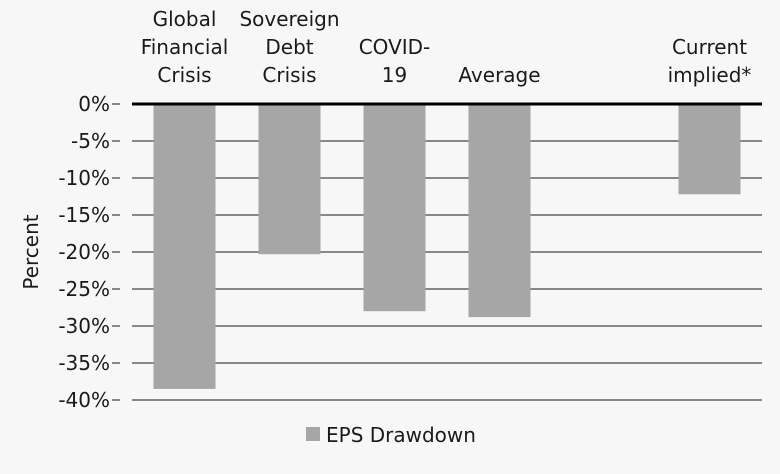 The height and width of the screenshot is (474, 780). Describe the element at coordinates (84, 252) in the screenshot. I see `y-tick-label: -20%` at that location.